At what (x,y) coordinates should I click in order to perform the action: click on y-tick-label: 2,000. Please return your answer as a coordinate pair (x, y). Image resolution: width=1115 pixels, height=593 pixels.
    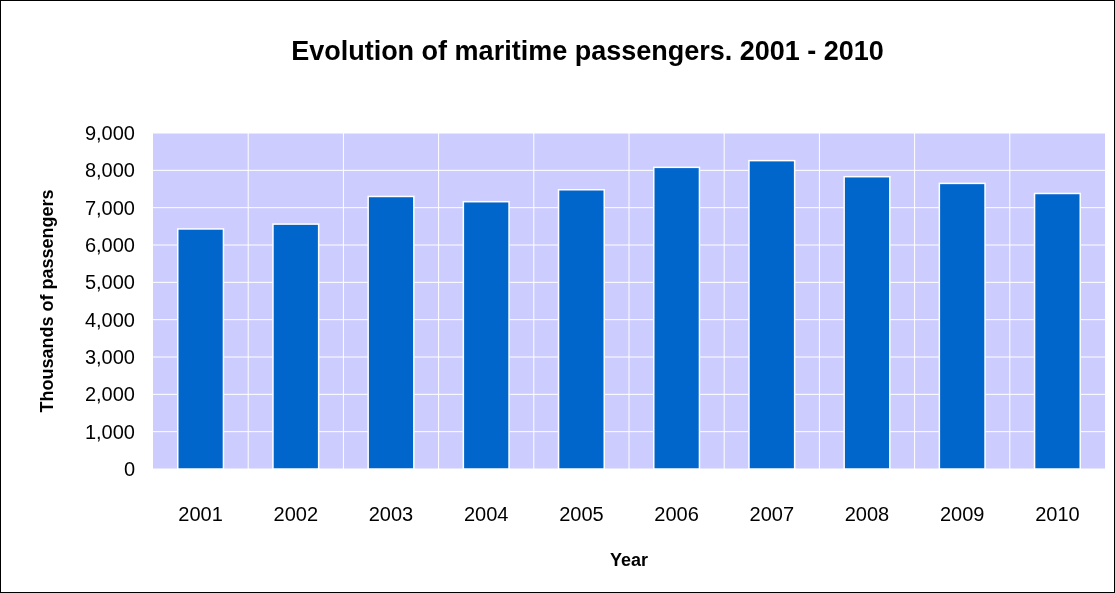
    Looking at the image, I should click on (109, 394).